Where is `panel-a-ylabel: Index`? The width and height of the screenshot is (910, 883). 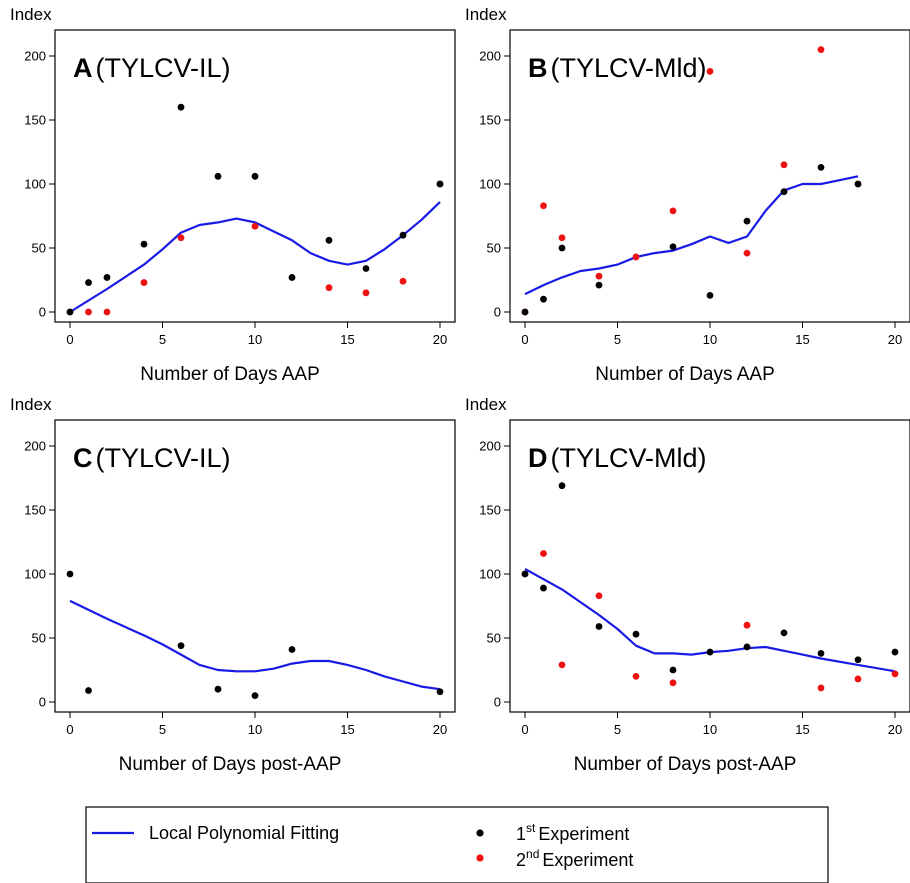
panel-a-ylabel: Index is located at coordinates (31, 14).